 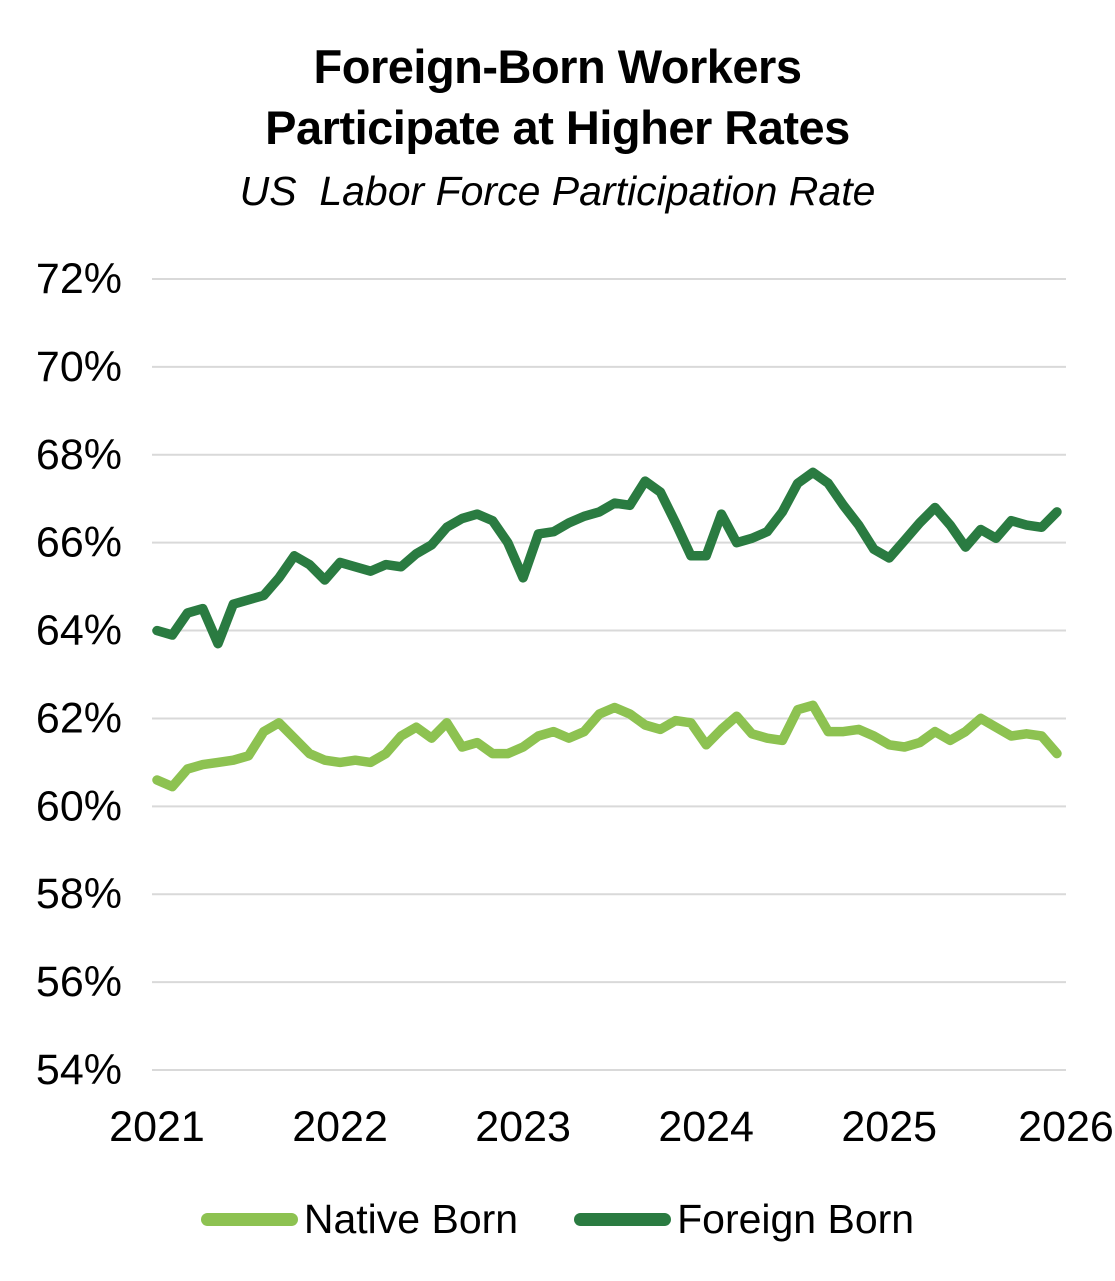 I want to click on y-axis-label: 62%, so click(x=79, y=718).